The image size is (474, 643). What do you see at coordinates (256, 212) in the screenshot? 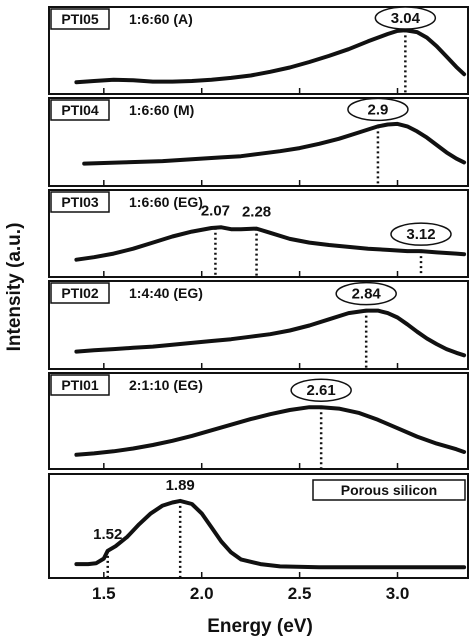
I see `peak-label: 2.28` at bounding box center [256, 212].